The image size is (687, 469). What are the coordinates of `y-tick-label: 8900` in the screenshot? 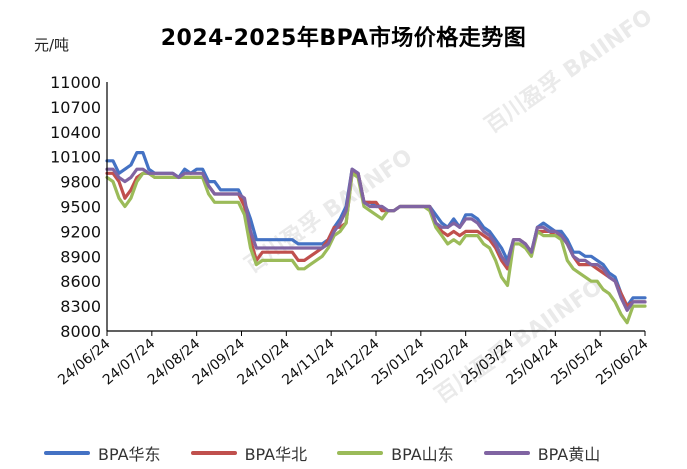 It's located at (80, 256).